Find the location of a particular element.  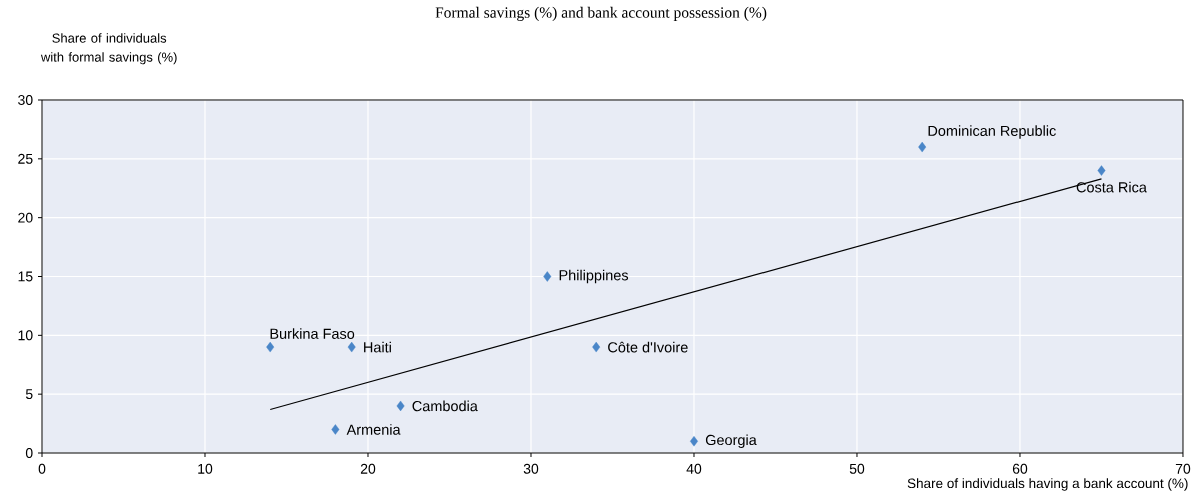

y-tick-label: 15 is located at coordinates (25, 276).